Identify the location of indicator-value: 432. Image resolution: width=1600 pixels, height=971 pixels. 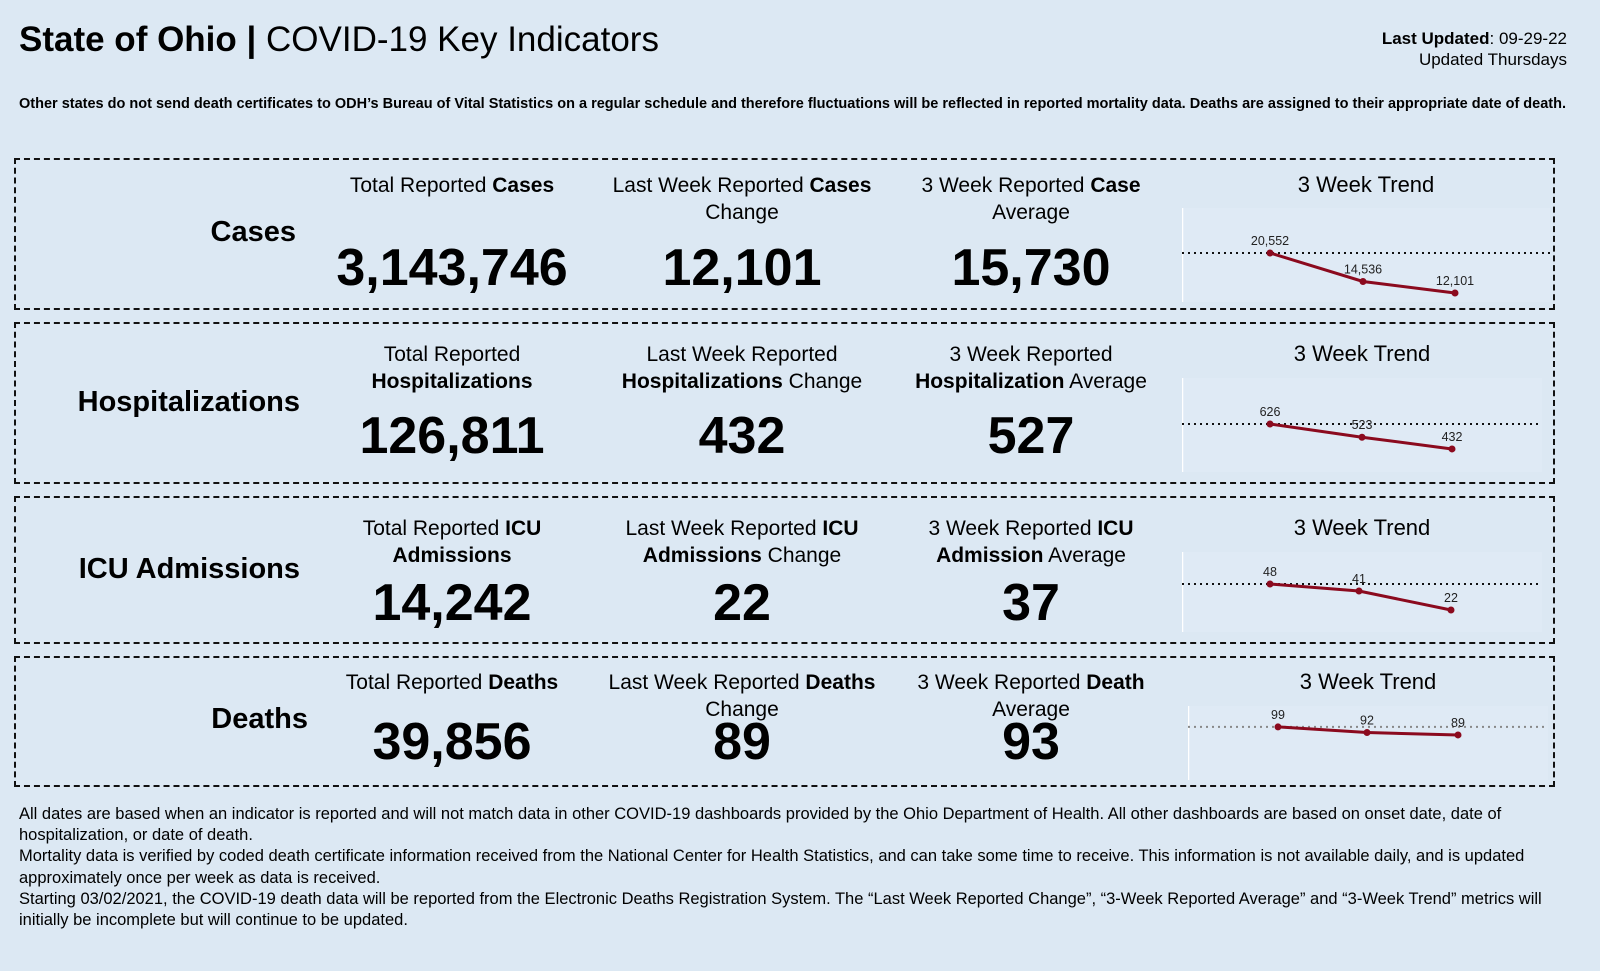
(742, 436).